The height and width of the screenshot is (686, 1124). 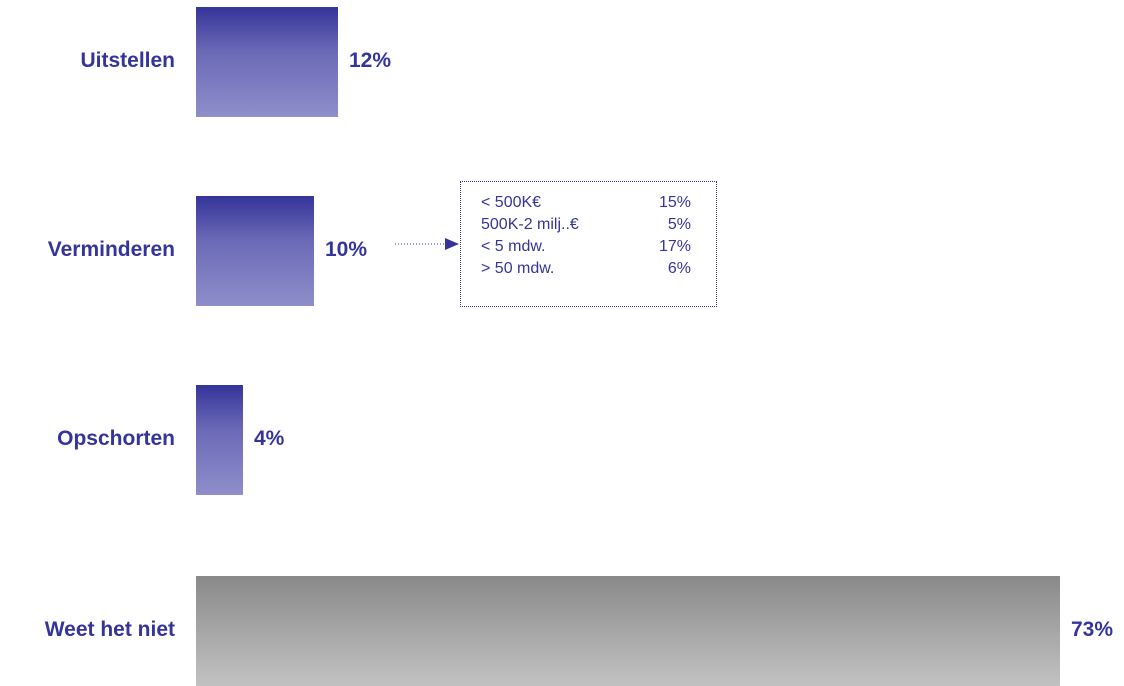 What do you see at coordinates (452, 244) in the screenshot?
I see `annotation-arrow-head` at bounding box center [452, 244].